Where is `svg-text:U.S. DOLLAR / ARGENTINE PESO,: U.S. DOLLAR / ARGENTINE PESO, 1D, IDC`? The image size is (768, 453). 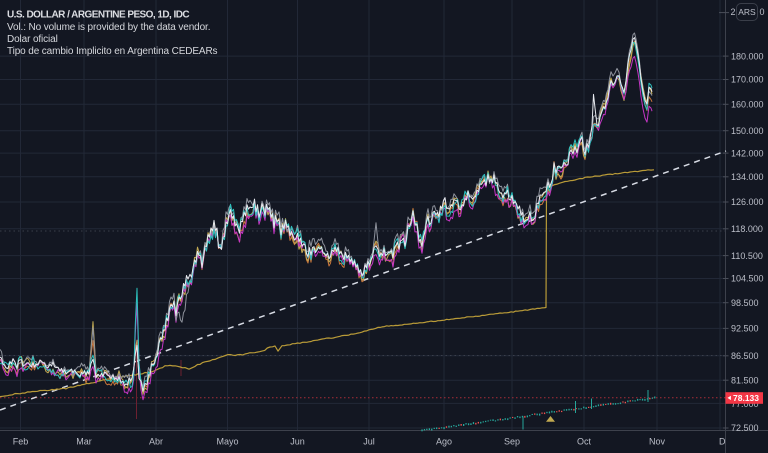 svg-text:U.S. DOLLAR / ARGENTINE PESO,: U.S. DOLLAR / ARGENTINE PESO, 1D, IDC is located at coordinates (98, 15).